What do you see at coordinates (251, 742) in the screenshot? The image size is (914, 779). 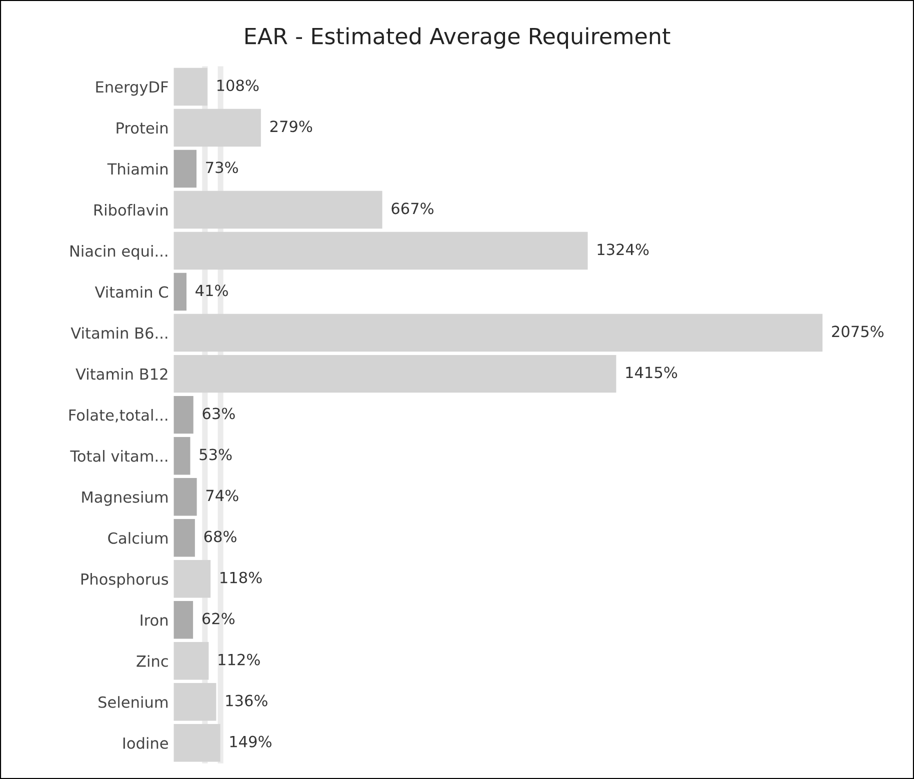 I see `data-label: 149%` at bounding box center [251, 742].